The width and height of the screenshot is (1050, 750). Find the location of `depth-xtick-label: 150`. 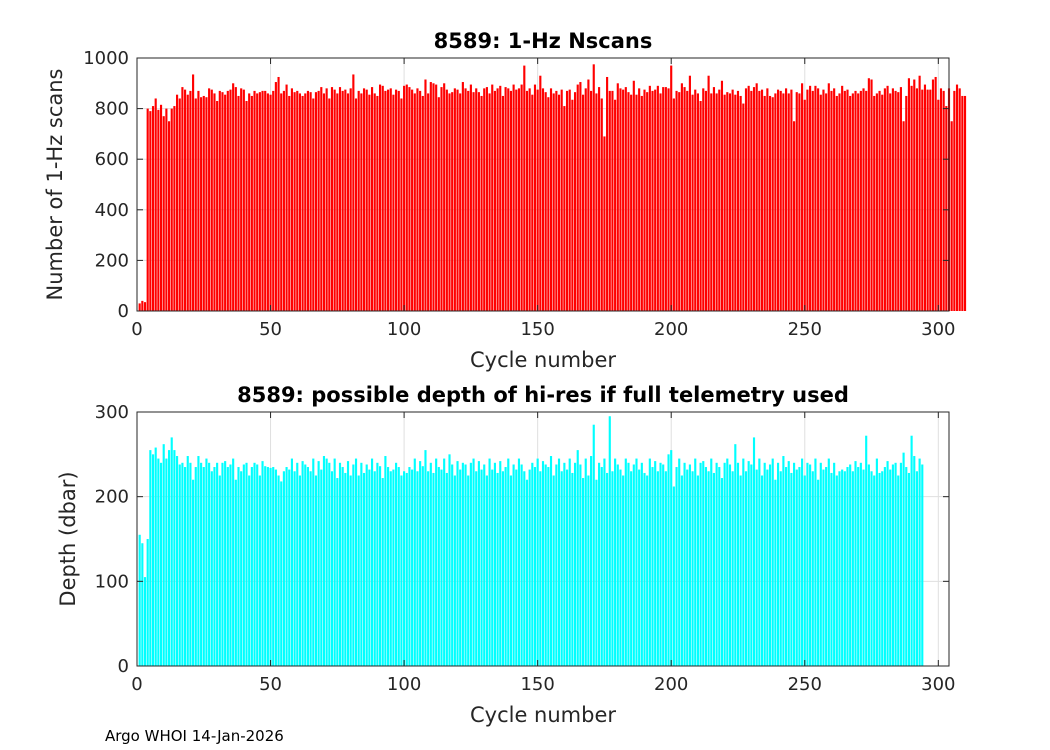

depth-xtick-label: 150 is located at coordinates (537, 684).